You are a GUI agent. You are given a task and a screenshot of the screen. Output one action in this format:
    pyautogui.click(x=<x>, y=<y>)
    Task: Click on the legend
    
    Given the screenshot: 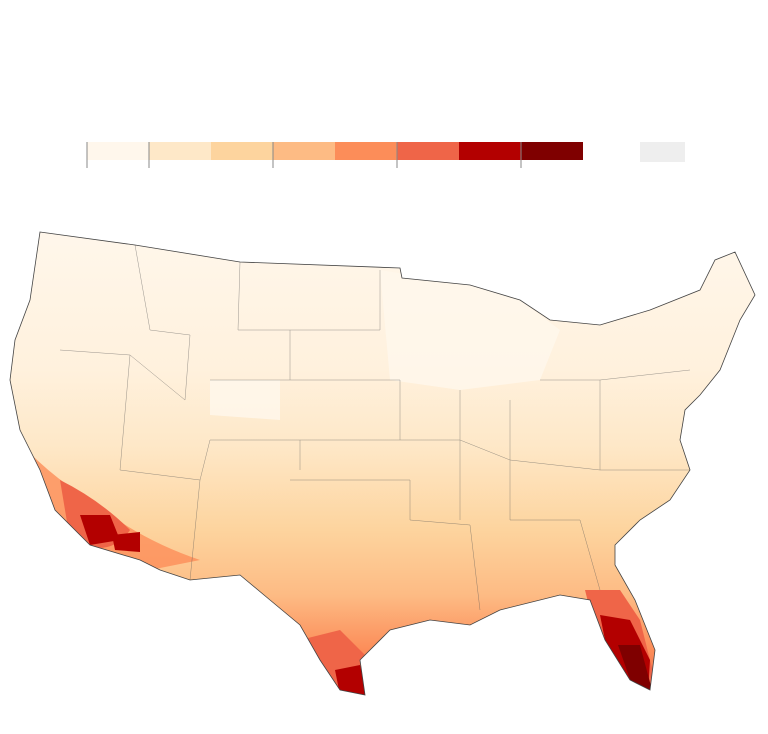 What is the action you would take?
    pyautogui.click(x=385, y=155)
    